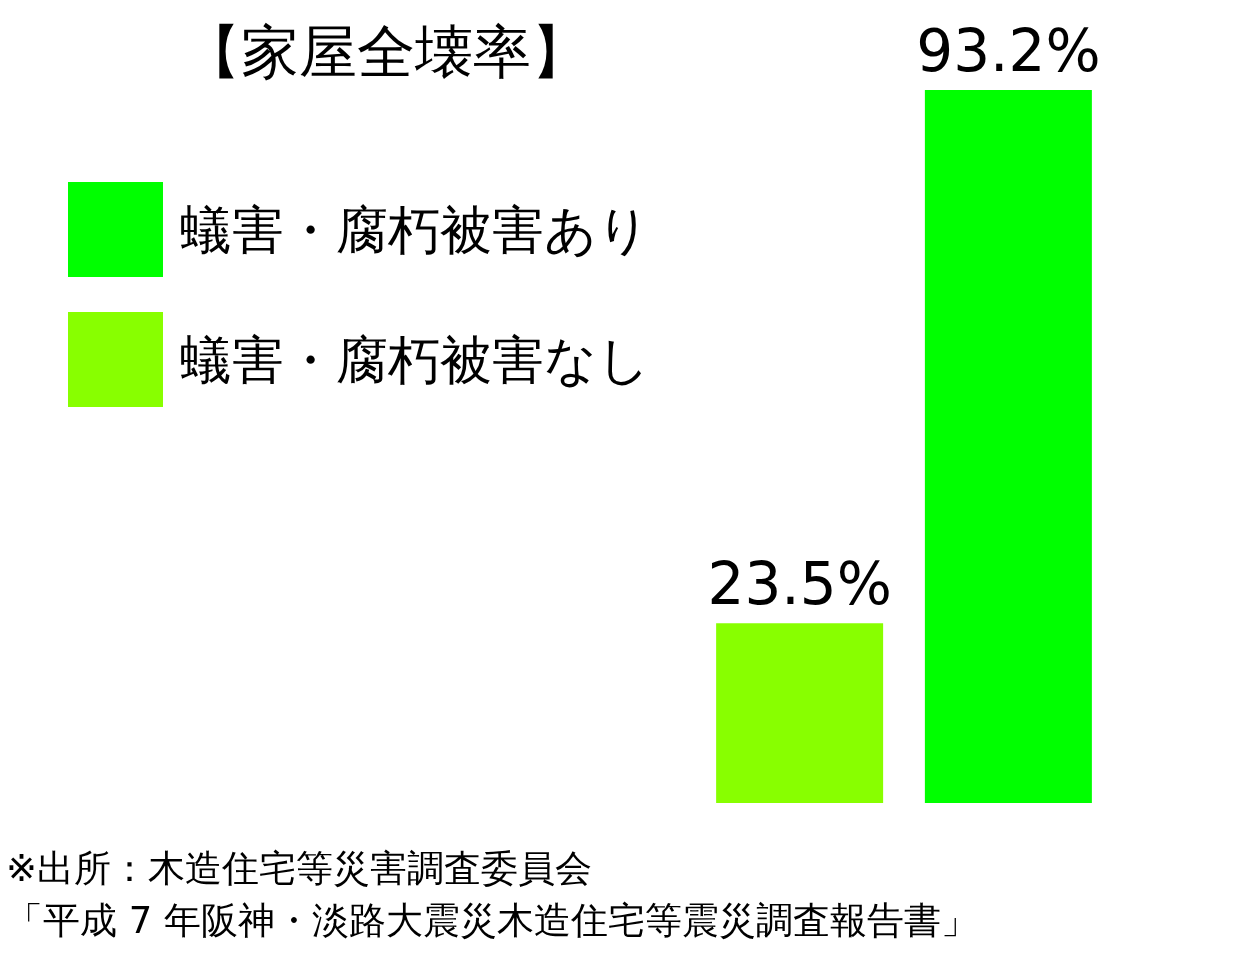 Image resolution: width=1254 pixels, height=972 pixels. Describe the element at coordinates (299, 868) in the screenshot. I see `text: ※出所：木造住宅等災害調査委員会` at that location.